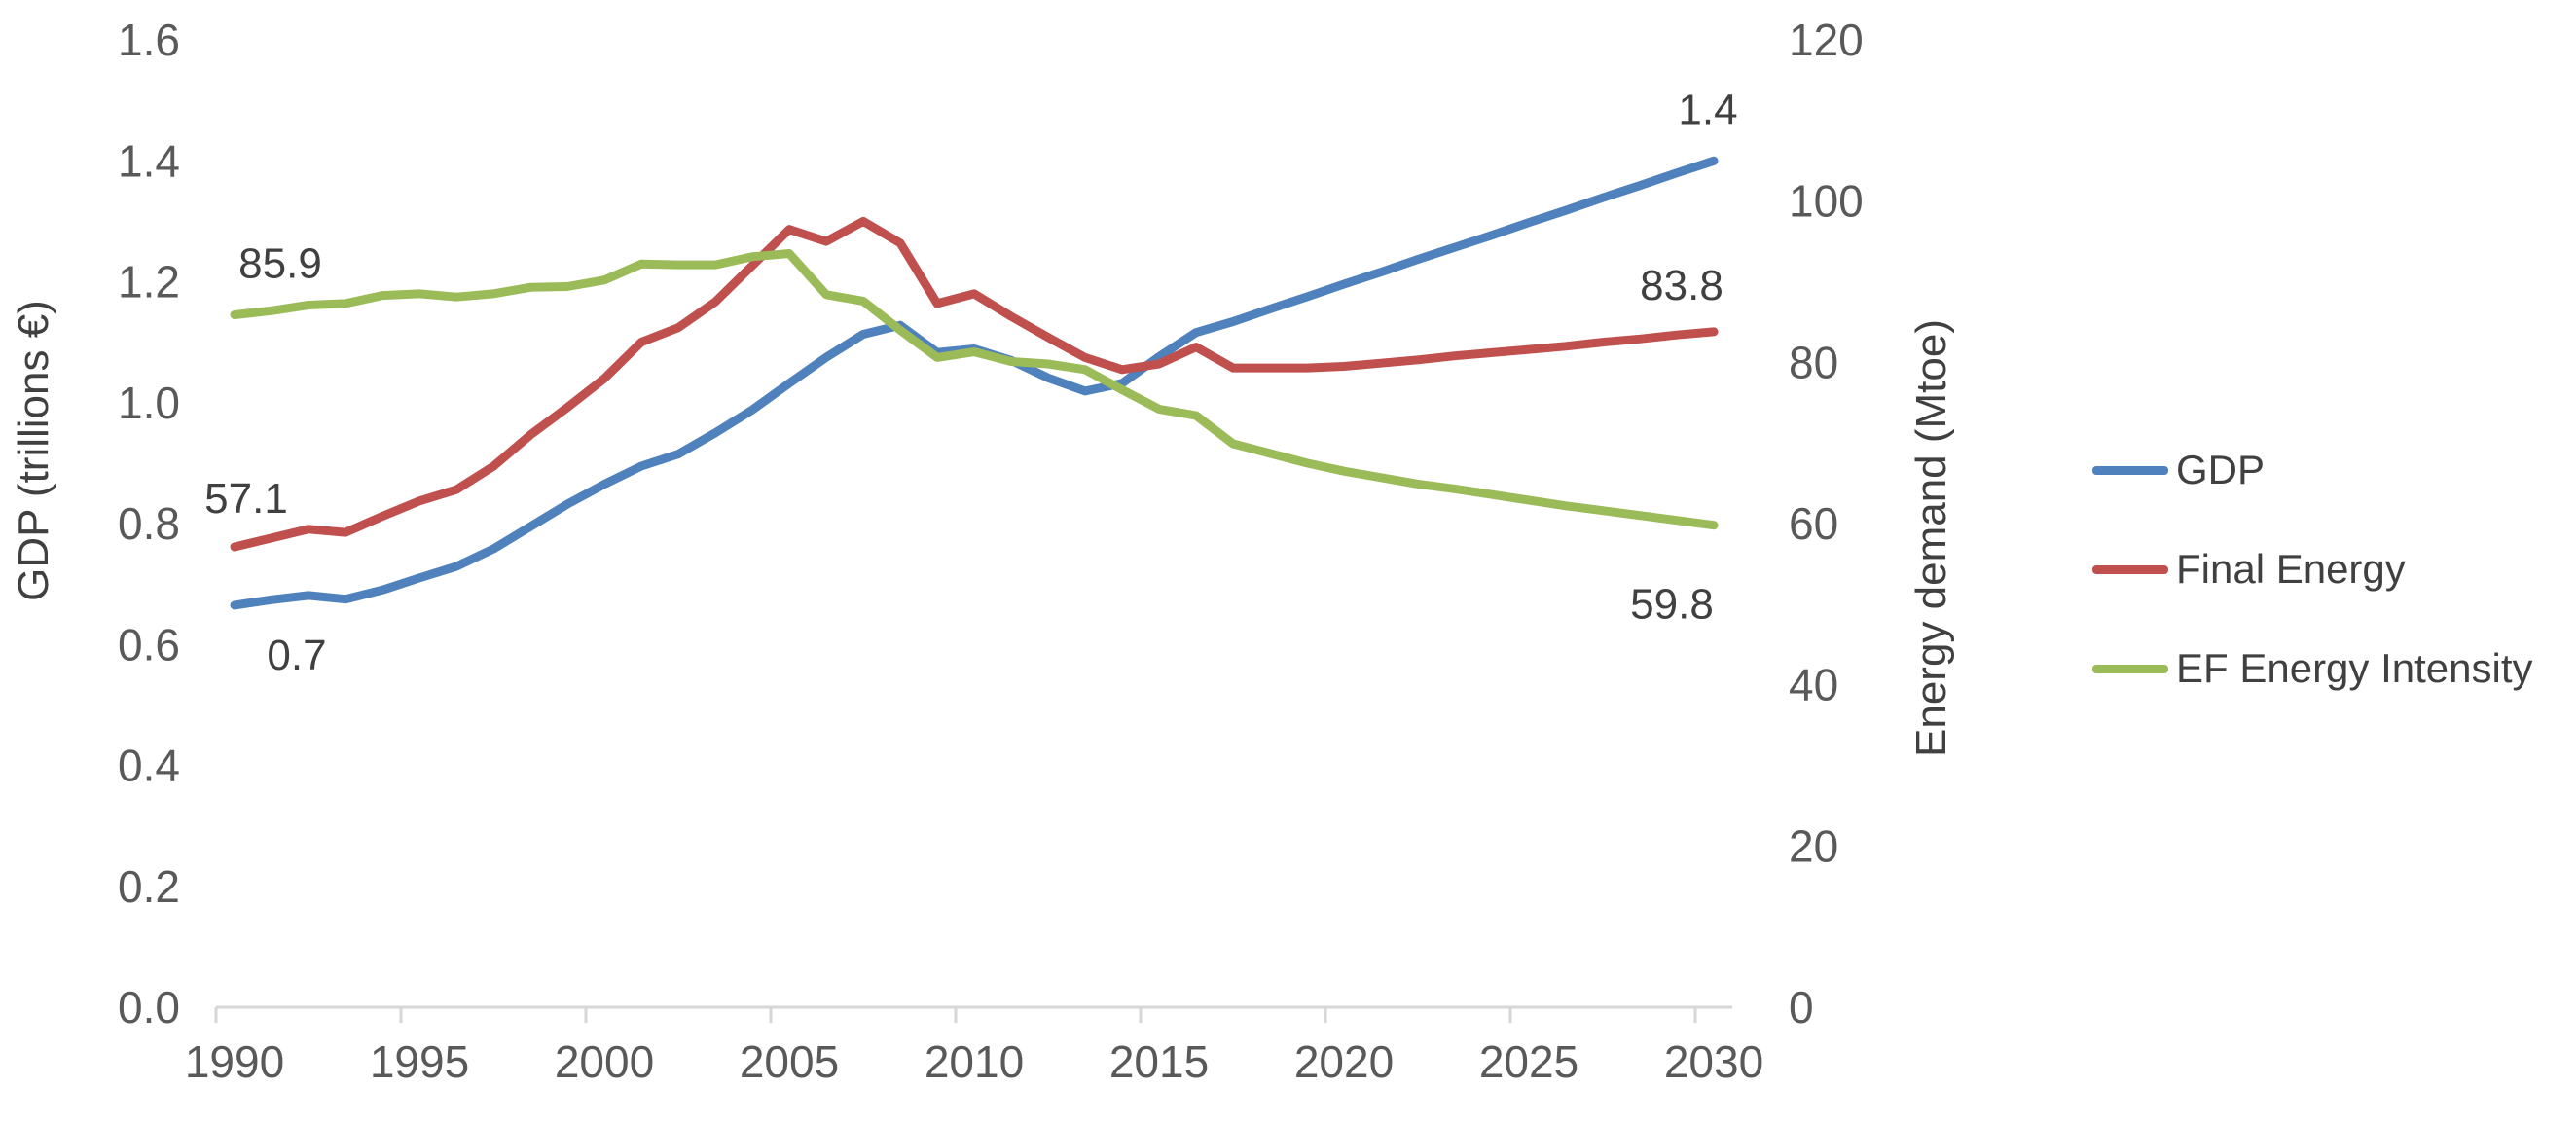  I want to click on x-axis-tick-label: 1990, so click(234, 1061).